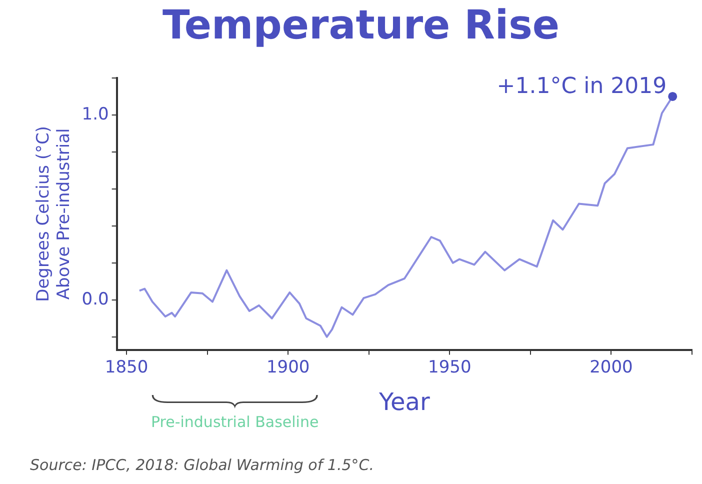  I want to click on y-axis-title: Degrees Celcius (°C) Above Pre-industrial, so click(54, 214).